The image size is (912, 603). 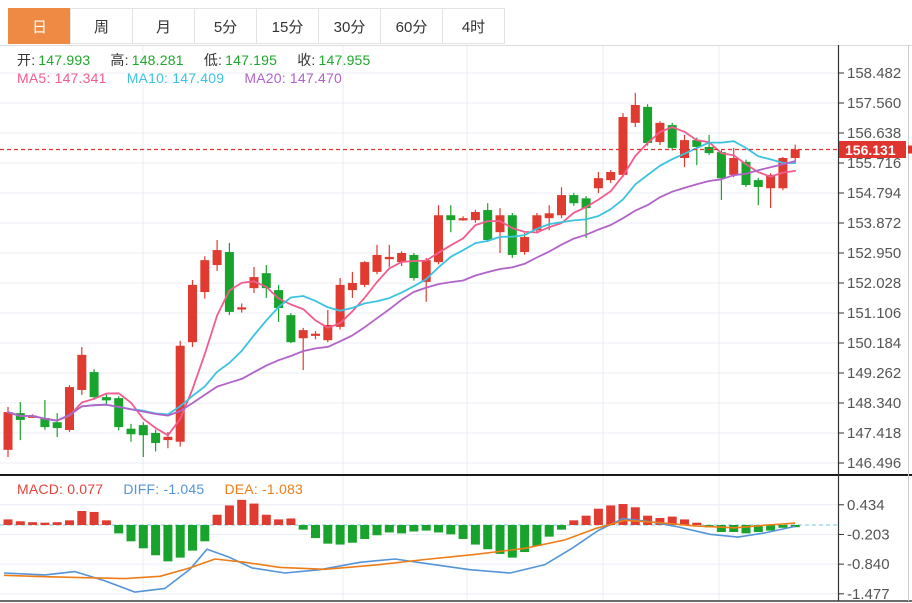 I want to click on macd-tick-label: -1.477, so click(x=868, y=594).